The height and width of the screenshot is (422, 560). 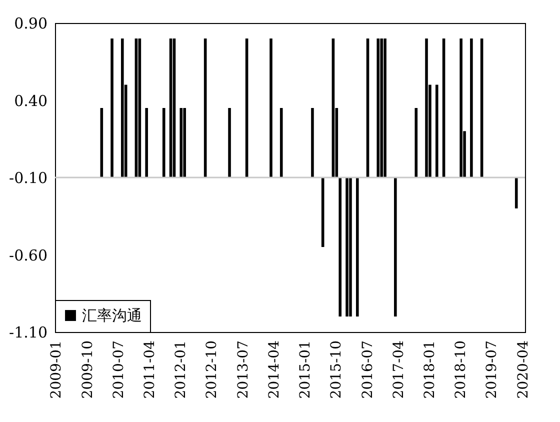 What do you see at coordinates (368, 369) in the screenshot?
I see `x-tick-label: 2016-07` at bounding box center [368, 369].